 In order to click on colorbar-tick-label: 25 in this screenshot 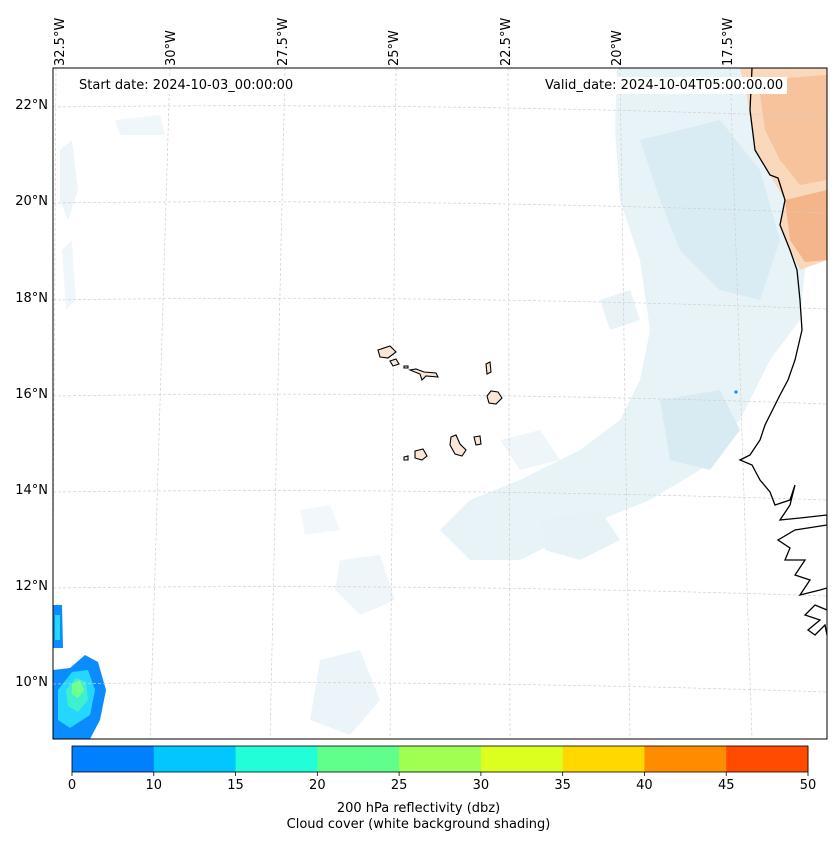, I will do `click(399, 785)`.